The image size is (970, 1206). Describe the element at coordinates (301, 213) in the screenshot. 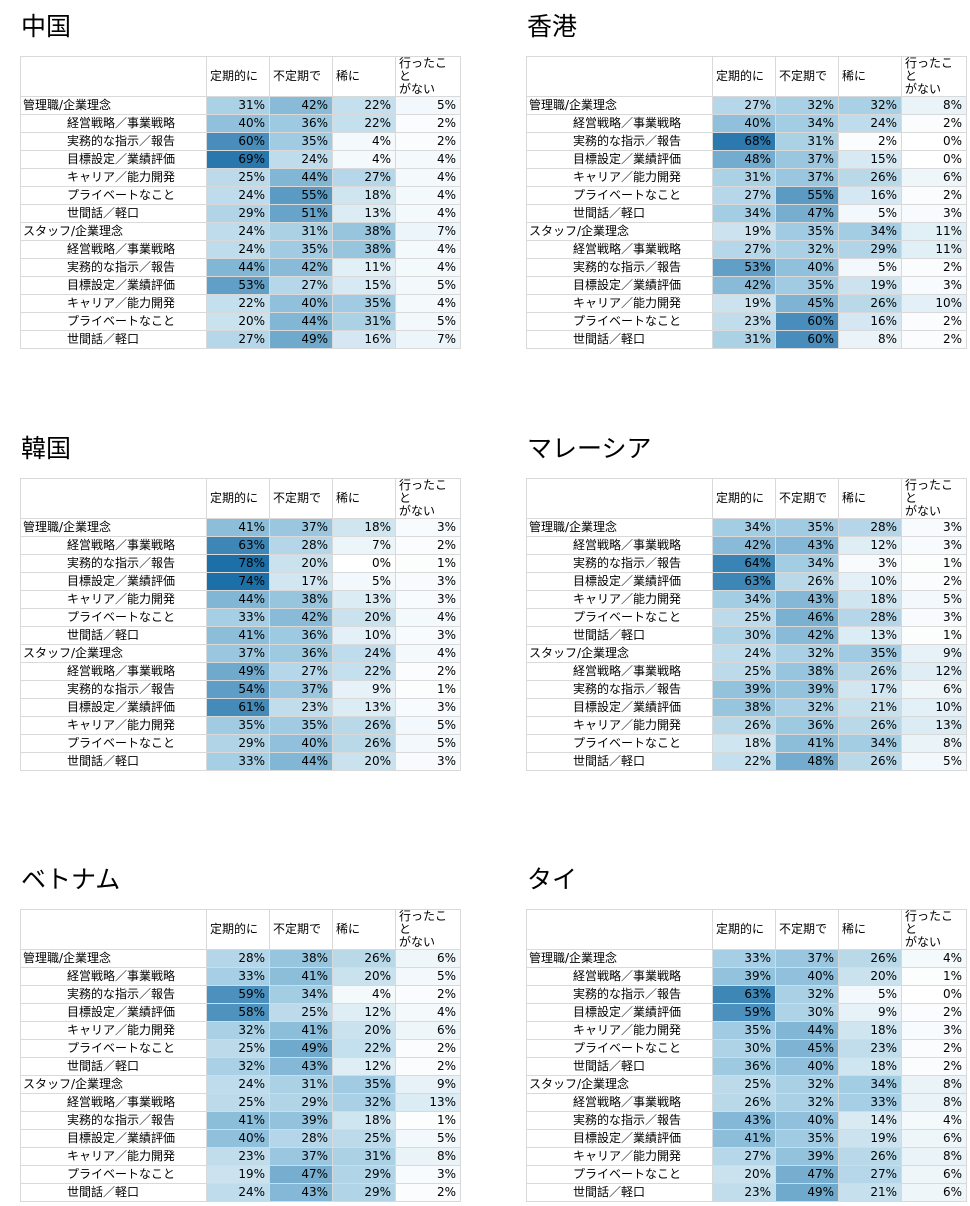

I see `heatmap-cell: 51%` at that location.